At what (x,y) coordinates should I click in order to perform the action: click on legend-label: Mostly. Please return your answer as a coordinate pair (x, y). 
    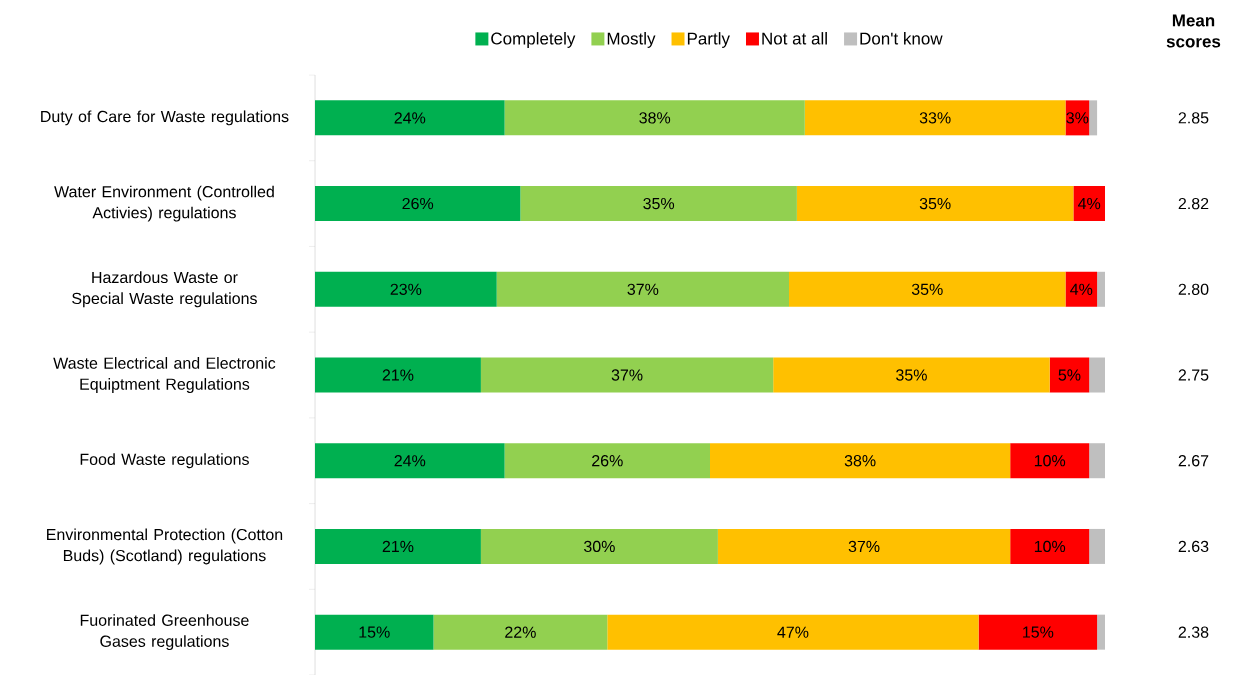
    Looking at the image, I should click on (631, 40).